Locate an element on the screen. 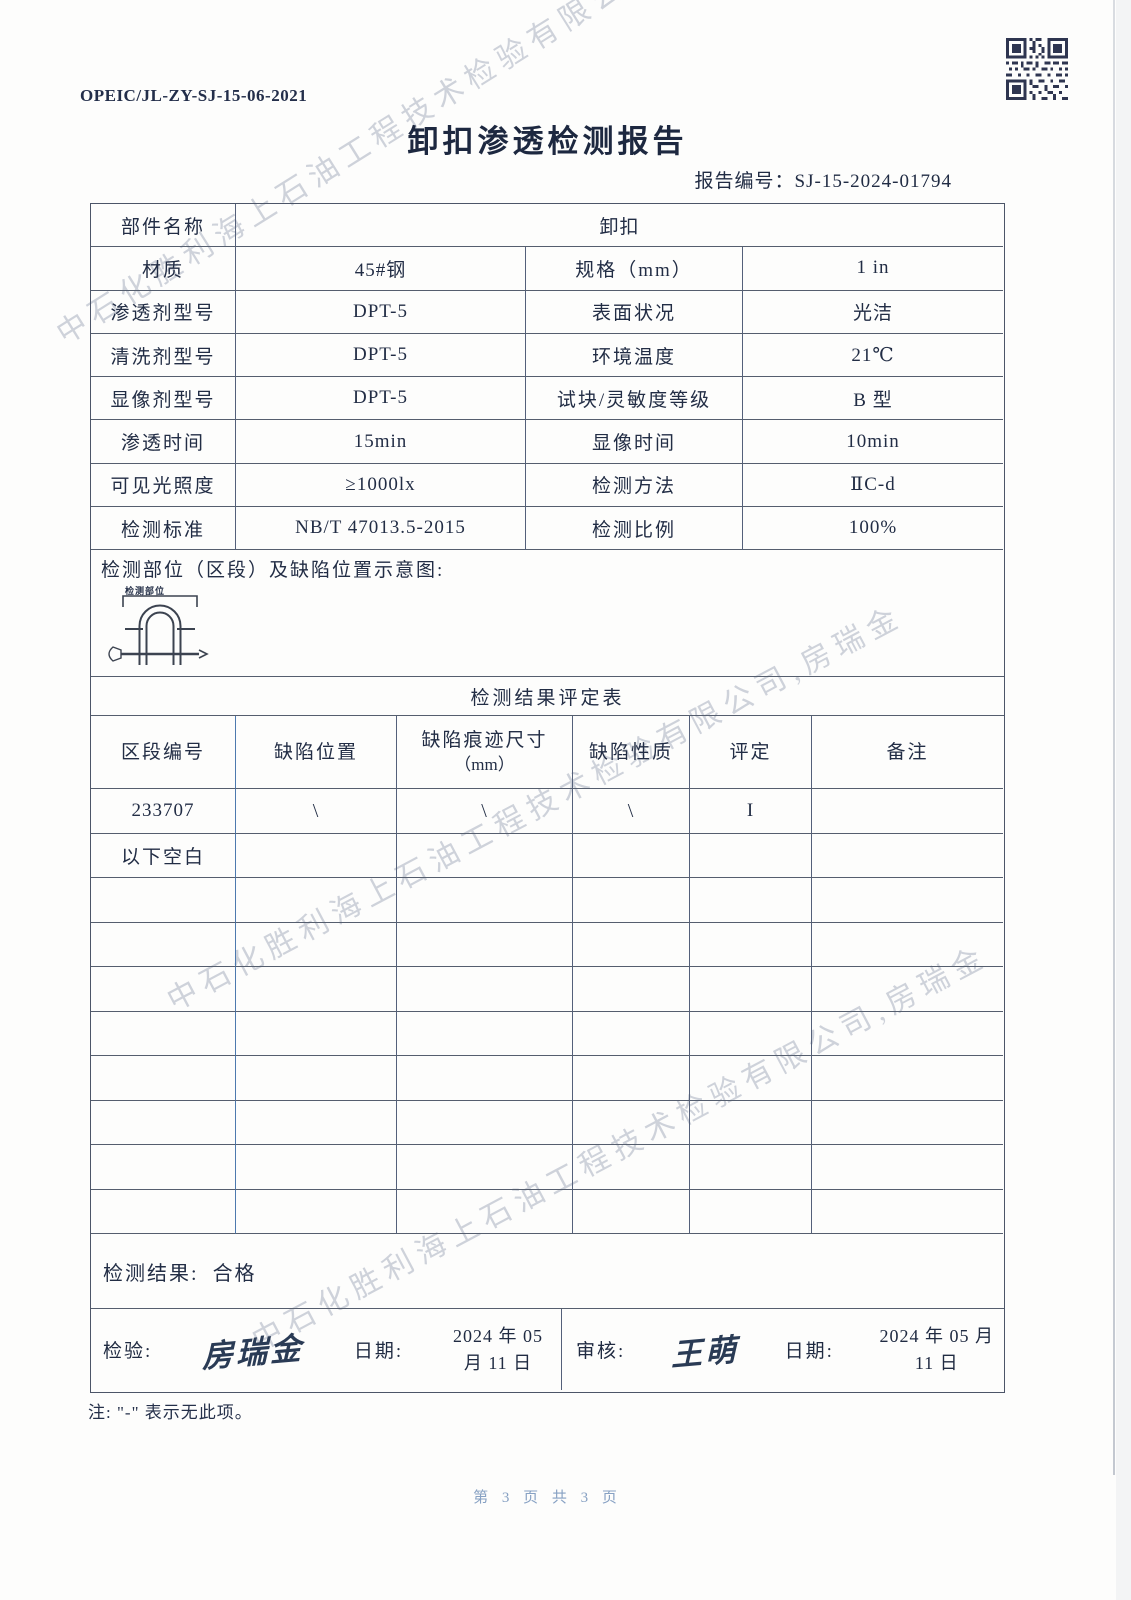 This screenshot has width=1131, height=1600. param-label: 检测方法 is located at coordinates (634, 485).